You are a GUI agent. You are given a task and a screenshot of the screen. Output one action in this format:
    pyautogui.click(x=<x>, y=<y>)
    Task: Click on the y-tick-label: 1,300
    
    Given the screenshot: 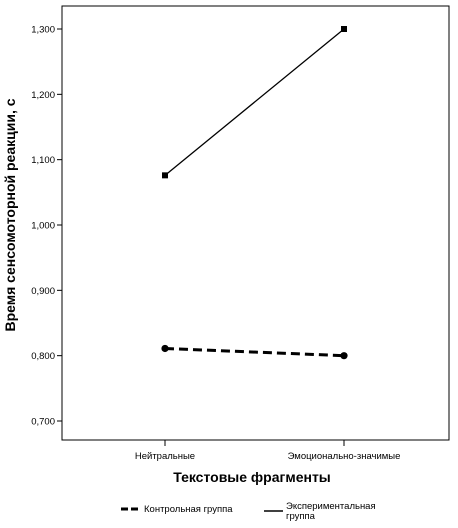 What is the action you would take?
    pyautogui.click(x=43, y=30)
    